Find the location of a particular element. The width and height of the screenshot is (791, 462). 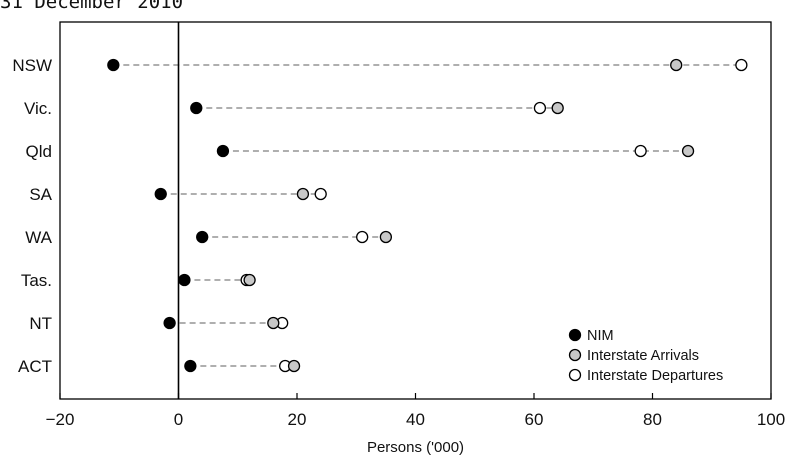

x-axis-label: Persons ('000) is located at coordinates (415, 447).